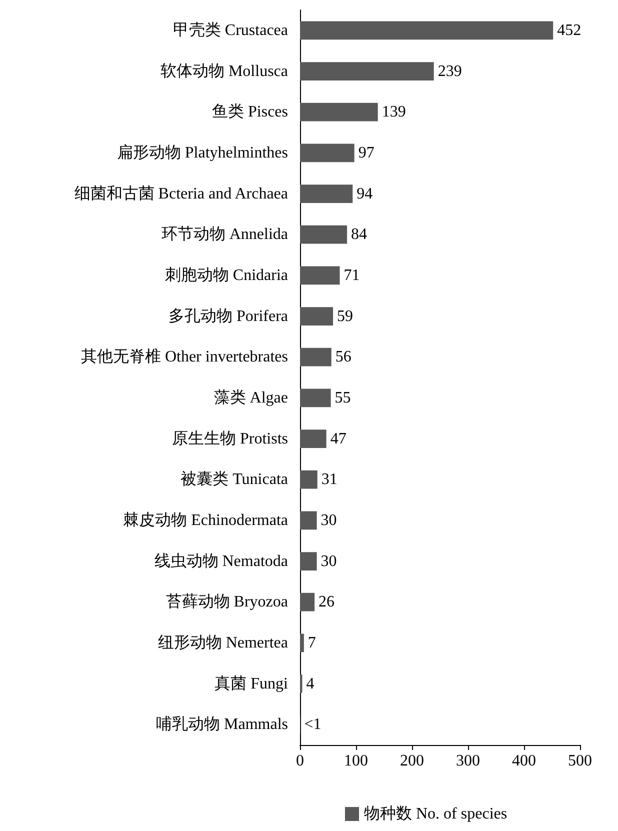  Describe the element at coordinates (184, 357) in the screenshot. I see `y-tick-label: 其他无脊椎 Other invertebrates` at that location.